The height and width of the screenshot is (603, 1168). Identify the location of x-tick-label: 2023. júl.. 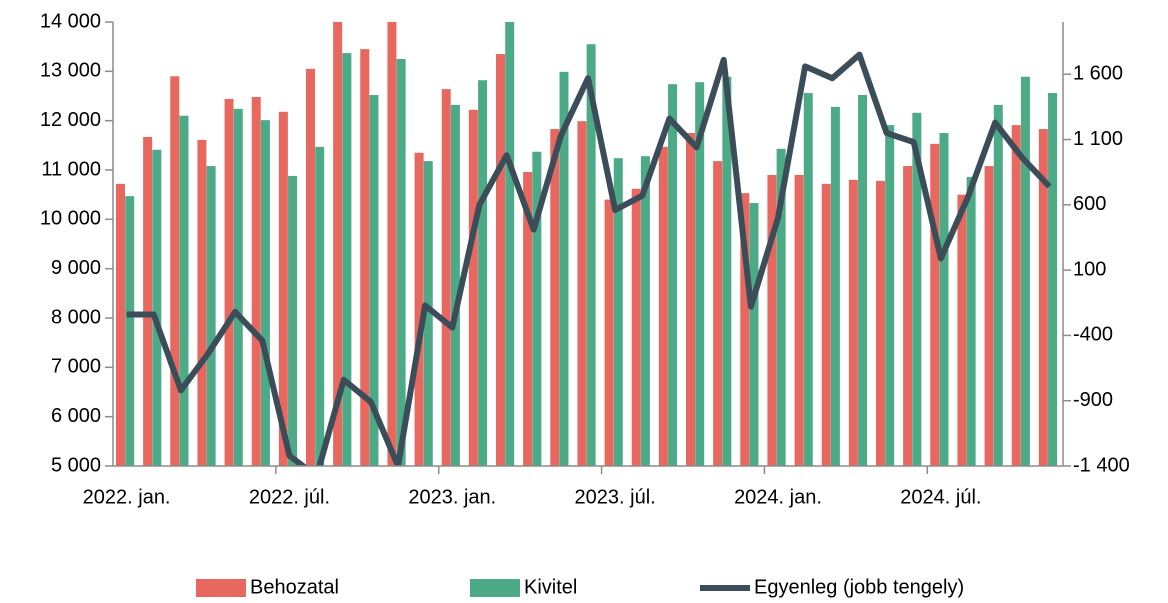
(615, 497).